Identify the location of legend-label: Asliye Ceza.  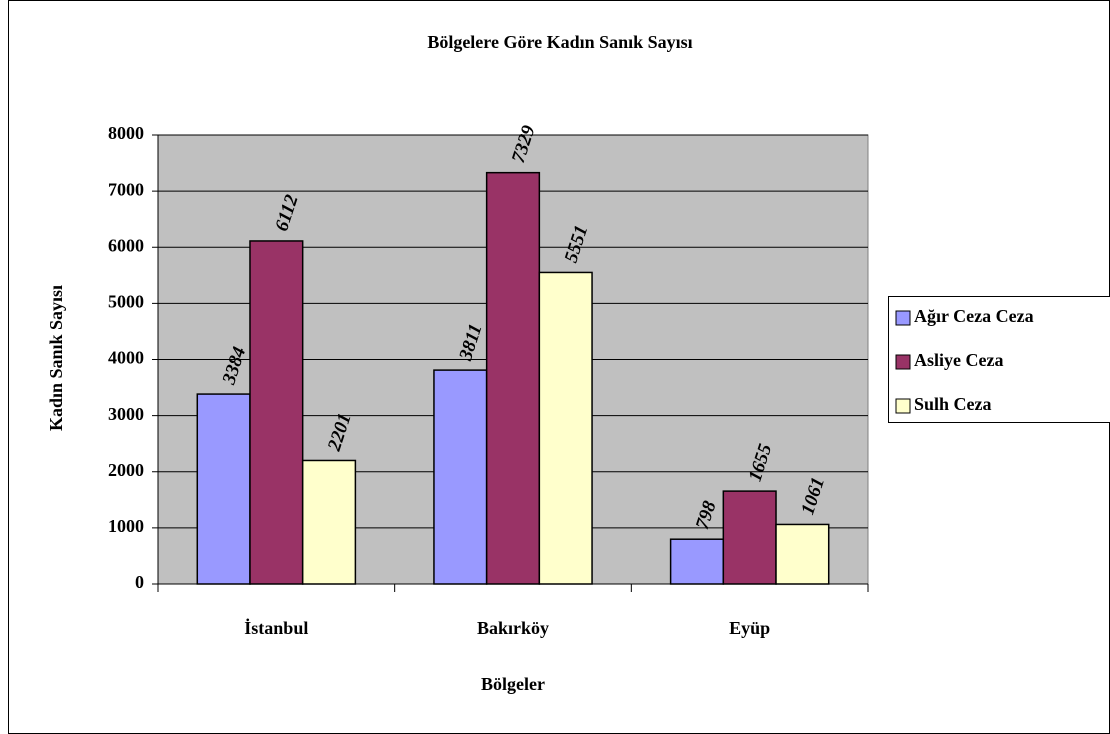
(958, 360).